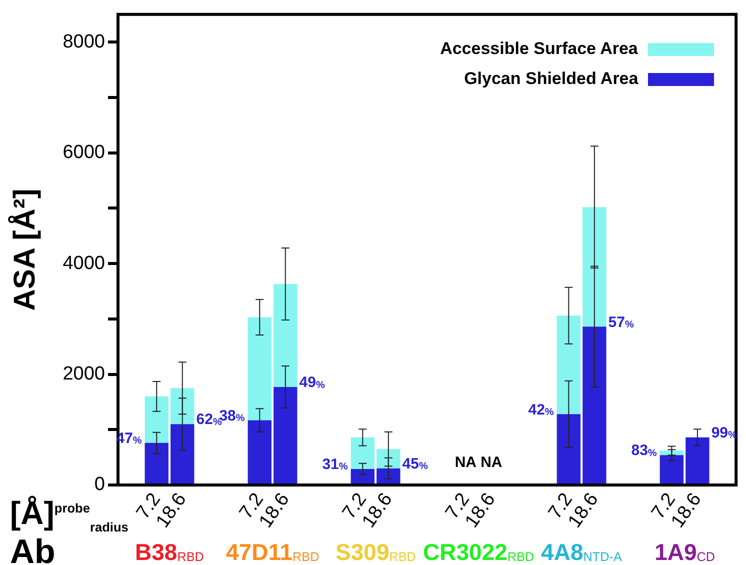  What do you see at coordinates (83, 153) in the screenshot?
I see `y-tick-label: 6000` at bounding box center [83, 153].